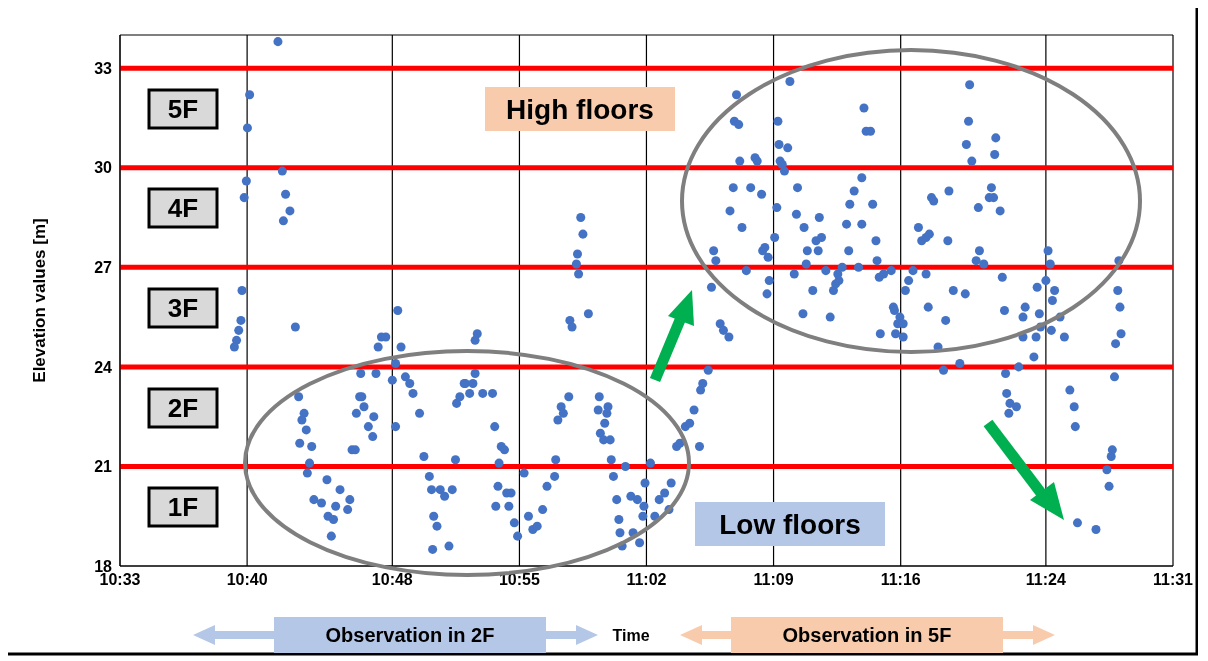 Image resolution: width=1208 pixels, height=661 pixels. What do you see at coordinates (103, 267) in the screenshot?
I see `y-tick-label: 27` at bounding box center [103, 267].